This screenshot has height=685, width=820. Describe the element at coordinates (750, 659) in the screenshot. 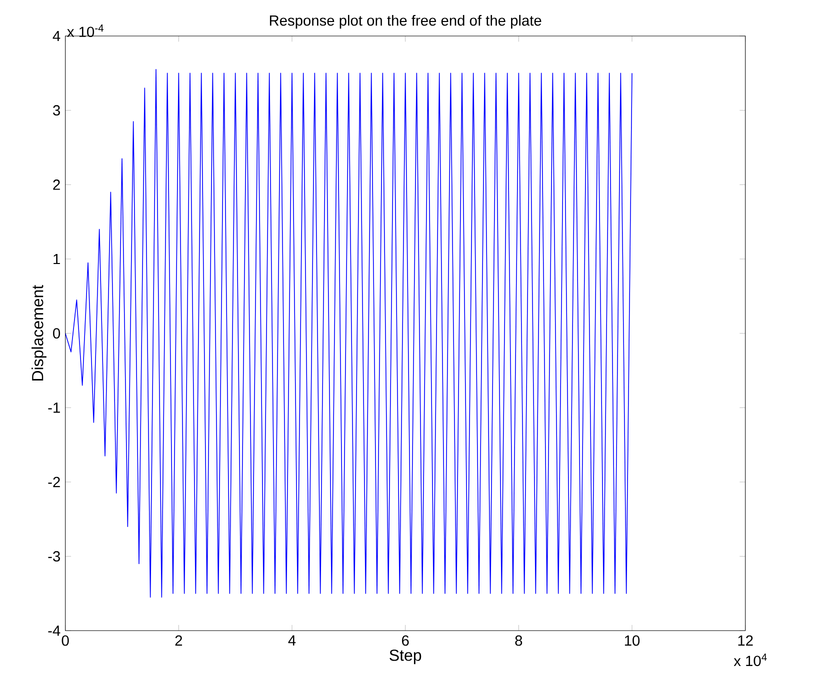

I see `text: x 10$^{4}$` at that location.